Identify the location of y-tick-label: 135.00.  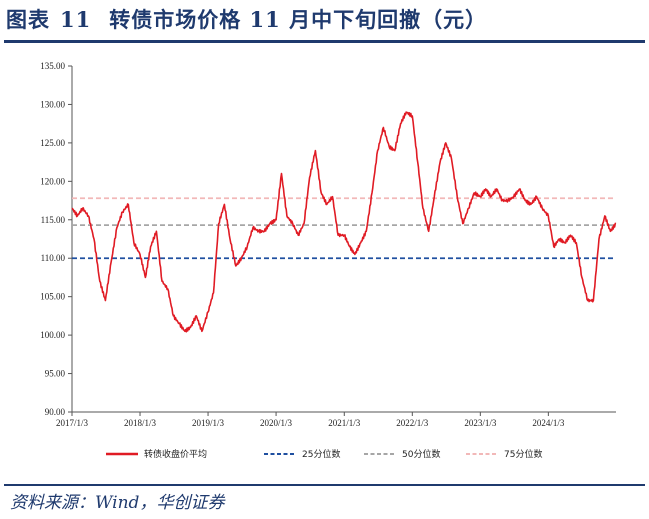
(52, 66).